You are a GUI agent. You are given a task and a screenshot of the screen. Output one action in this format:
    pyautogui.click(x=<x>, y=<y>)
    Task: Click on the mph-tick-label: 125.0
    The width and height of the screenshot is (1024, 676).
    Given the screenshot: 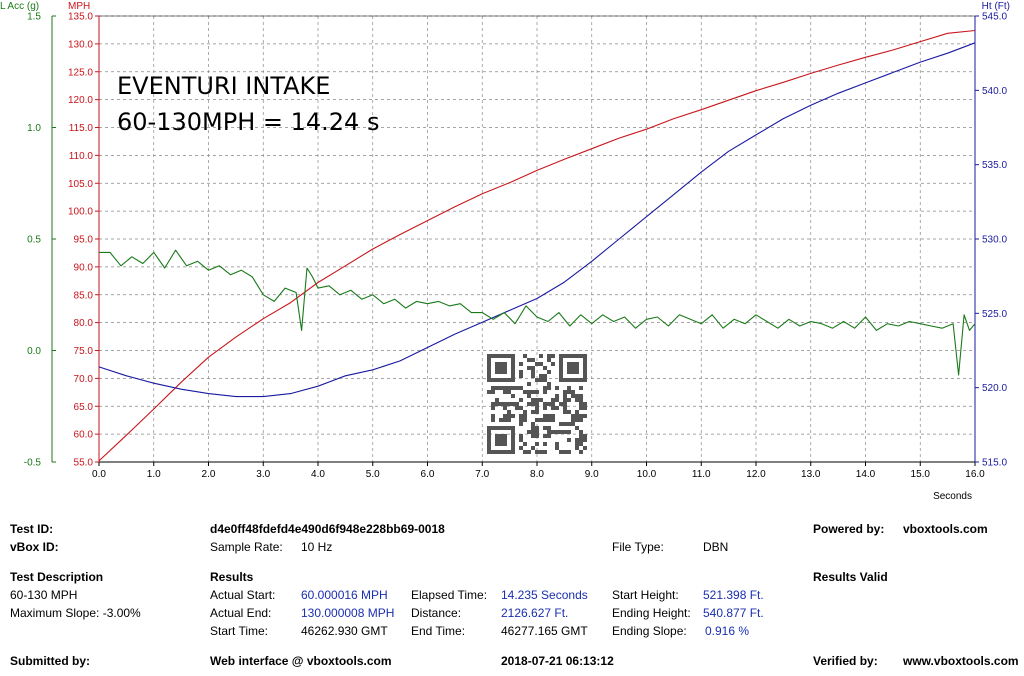 What is the action you would take?
    pyautogui.click(x=80, y=72)
    